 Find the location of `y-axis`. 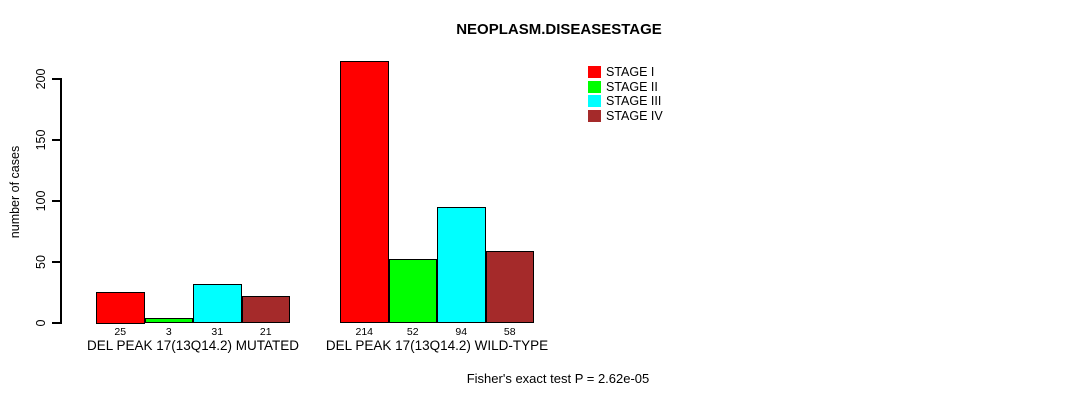

y-axis is located at coordinates (61, 201).